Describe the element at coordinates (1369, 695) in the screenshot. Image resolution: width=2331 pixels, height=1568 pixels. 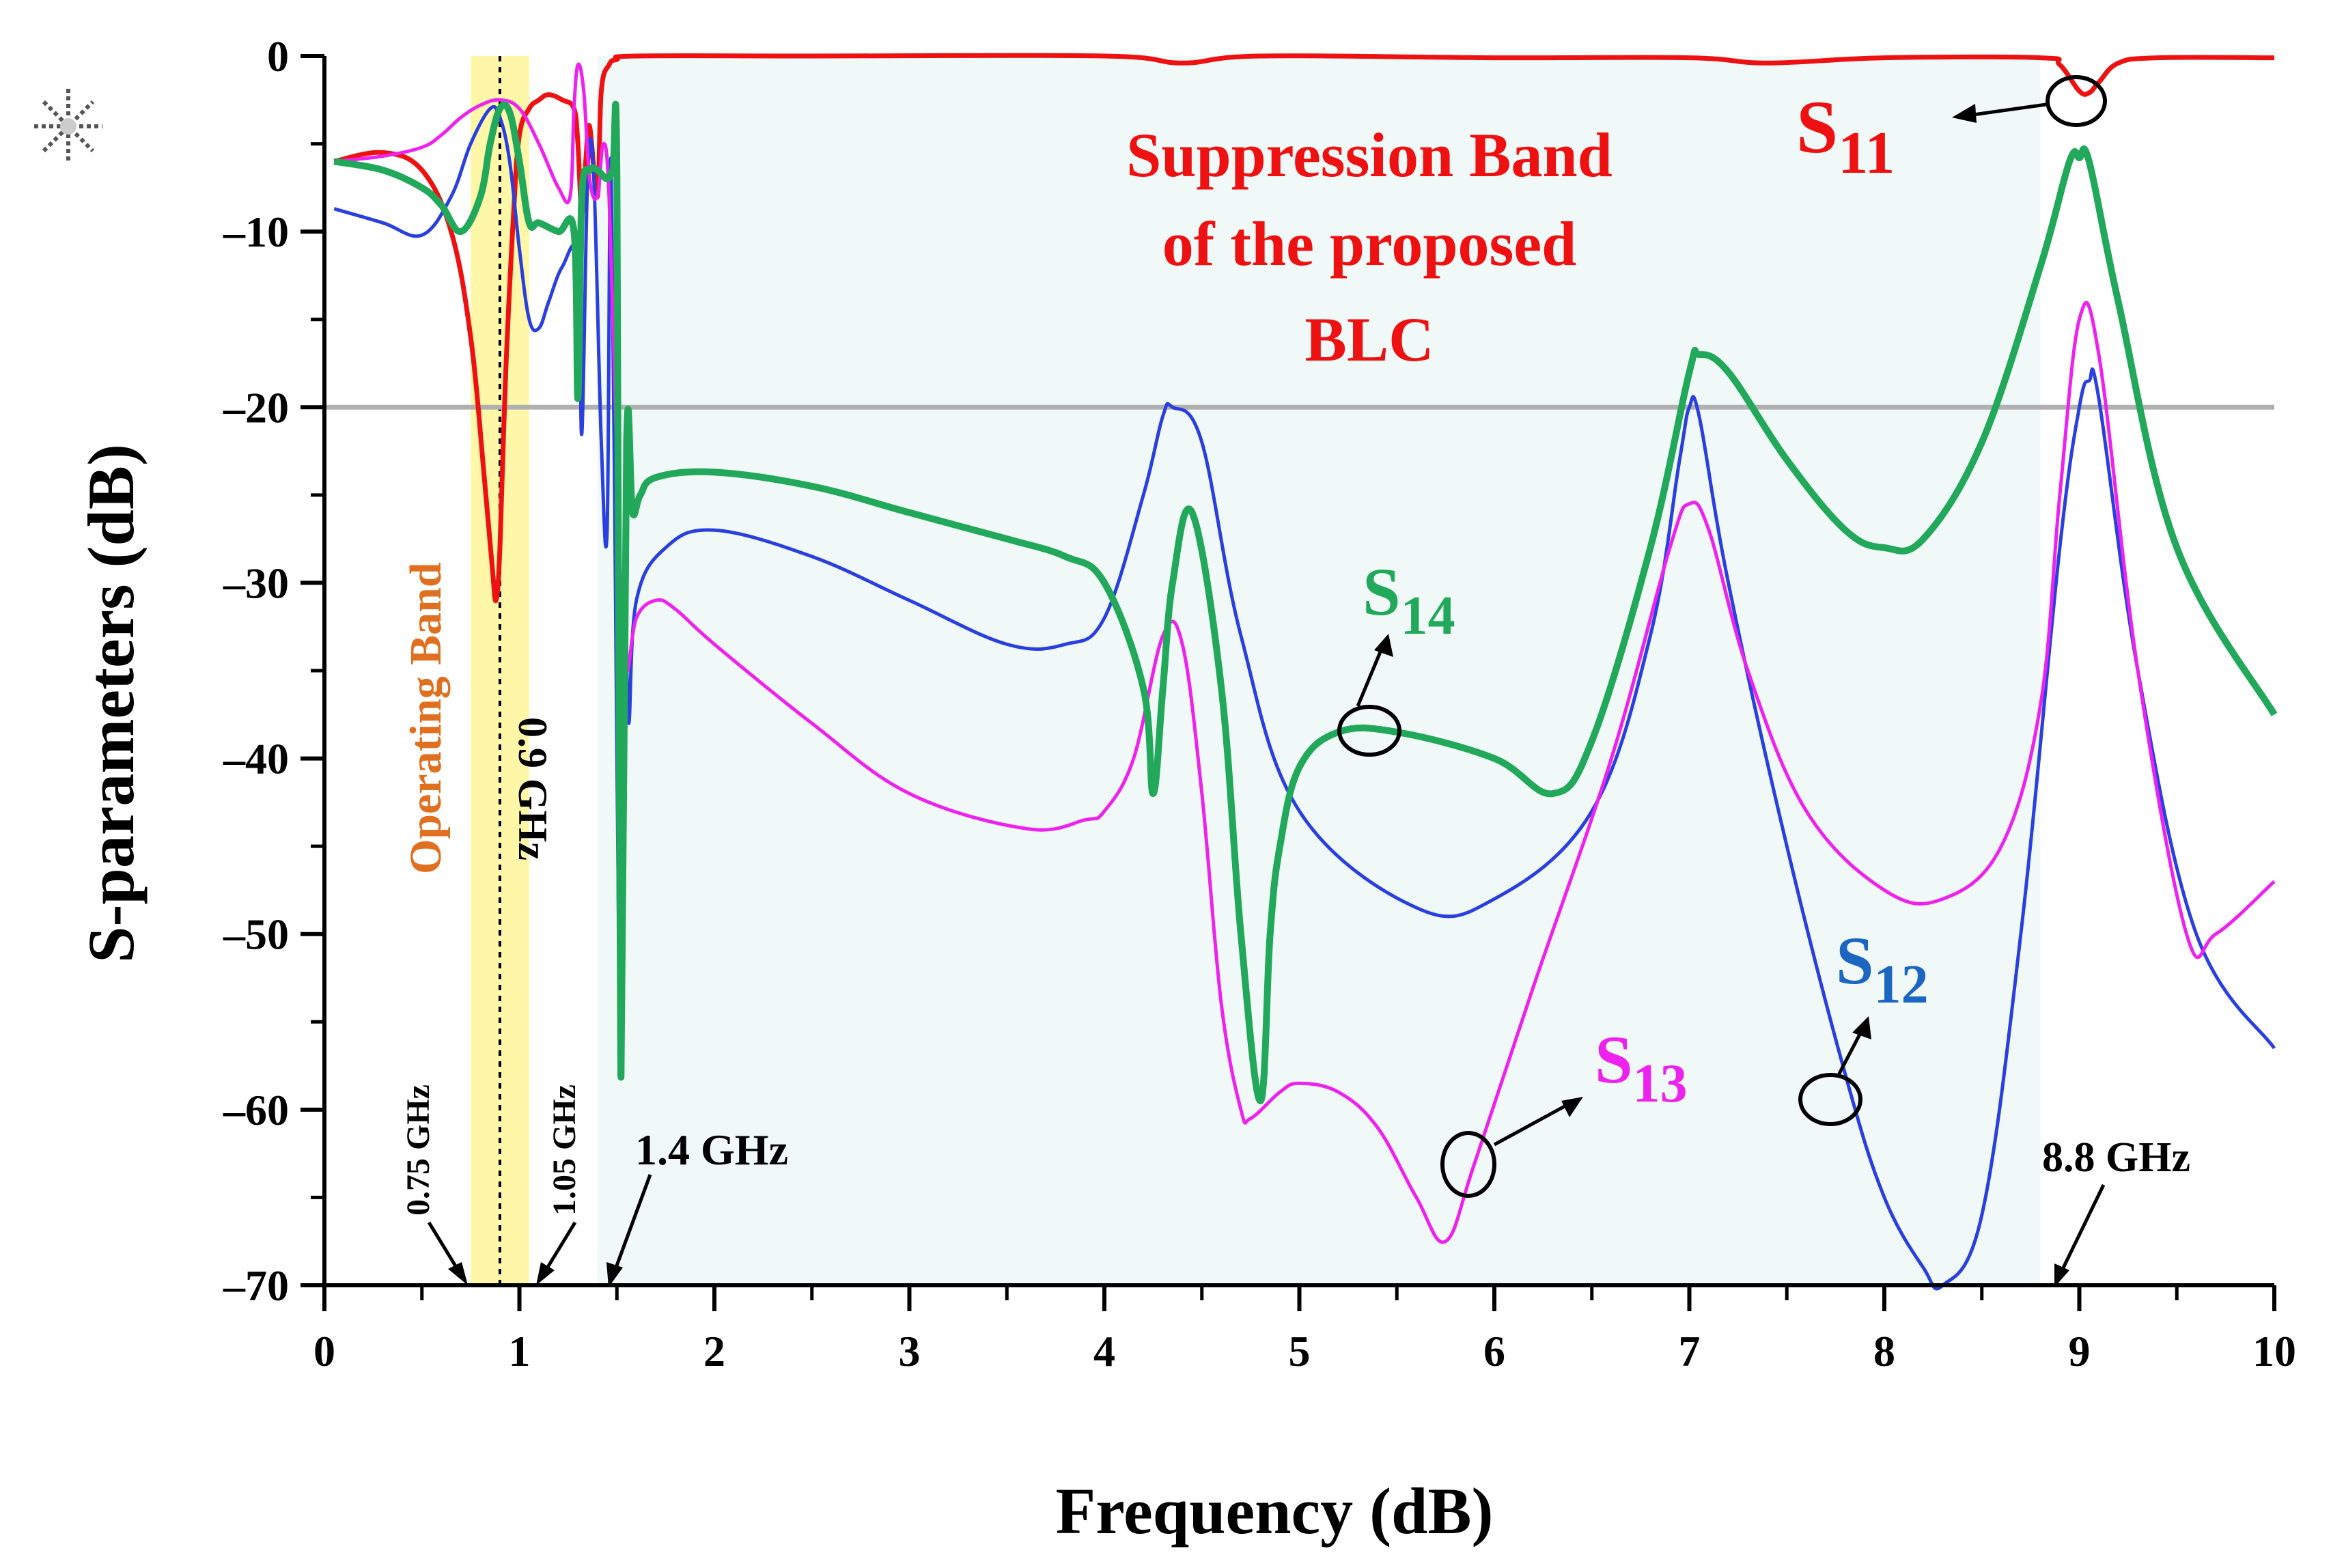
I see `s14-callout` at that location.